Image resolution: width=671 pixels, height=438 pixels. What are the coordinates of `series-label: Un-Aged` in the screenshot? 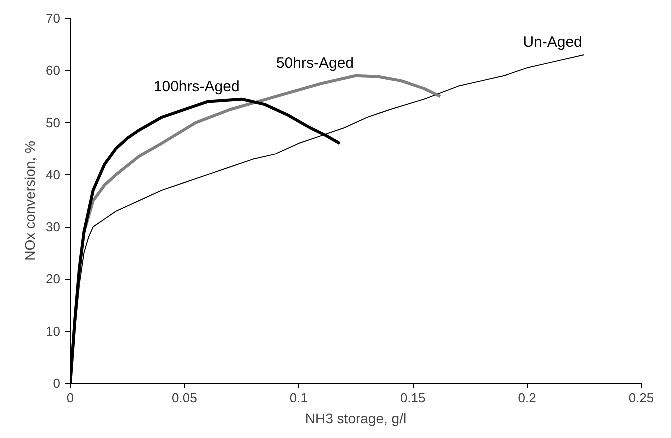 It's located at (552, 42).